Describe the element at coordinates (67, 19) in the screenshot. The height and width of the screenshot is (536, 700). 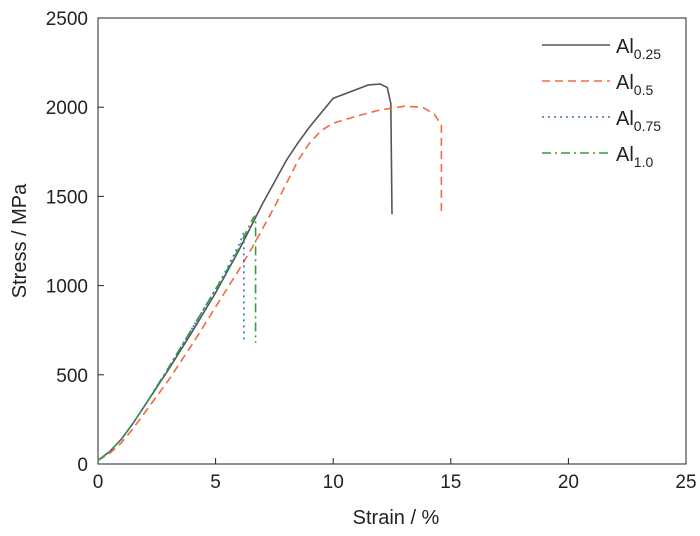
I see `y-tick-label: 2500` at that location.